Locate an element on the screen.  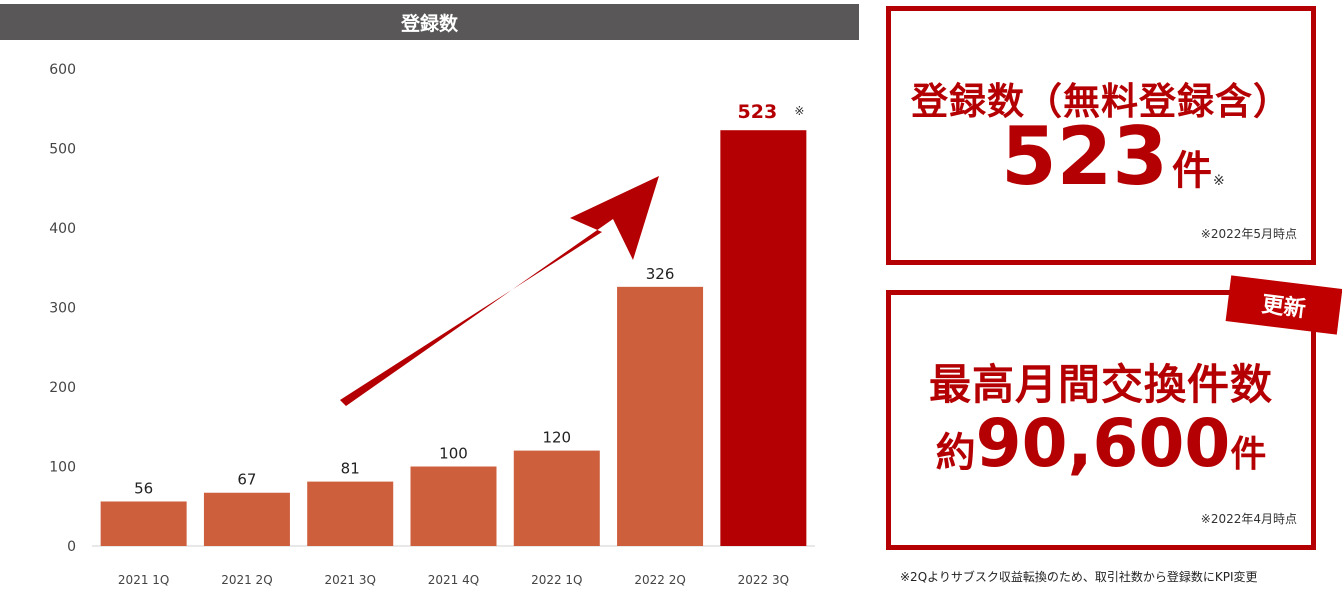
y-tick-label: 200 is located at coordinates (62, 388).